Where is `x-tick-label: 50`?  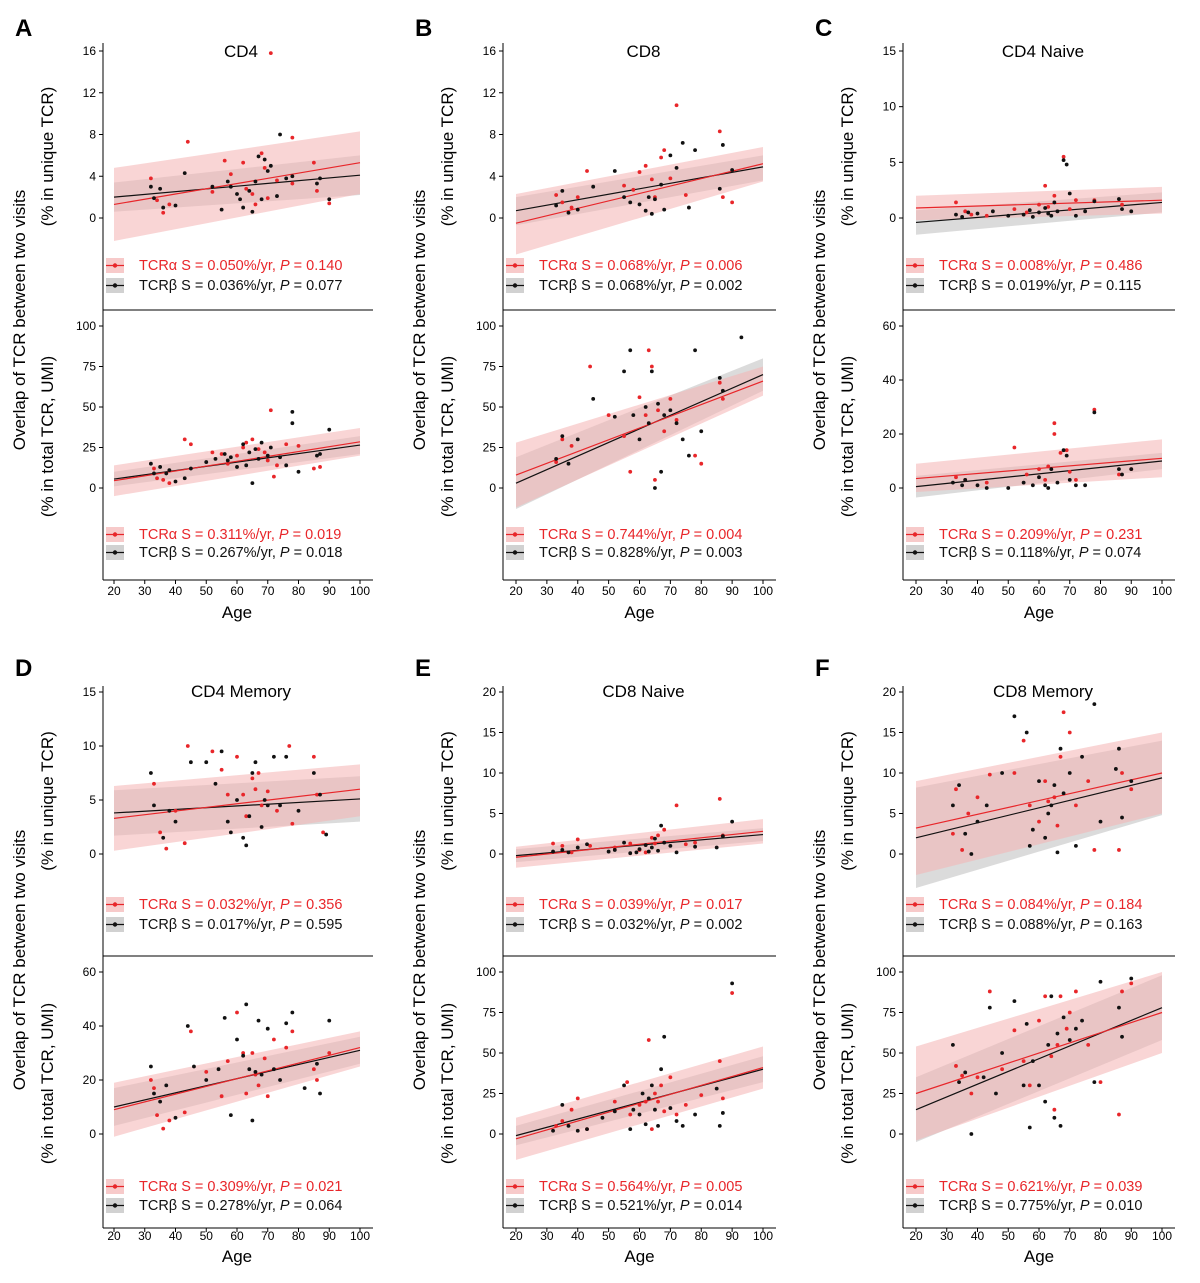 x-tick-label: 50 is located at coordinates (609, 1236).